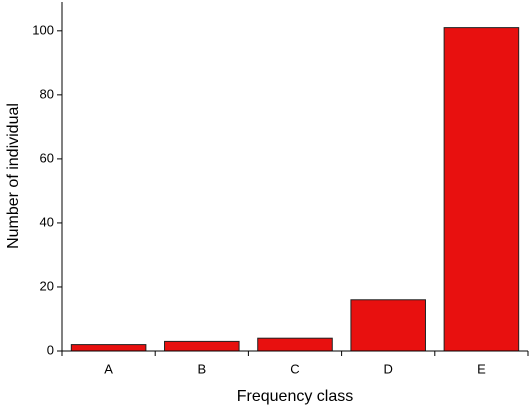 The width and height of the screenshot is (529, 410). Describe the element at coordinates (50, 349) in the screenshot. I see `y-tick-label: 0` at that location.